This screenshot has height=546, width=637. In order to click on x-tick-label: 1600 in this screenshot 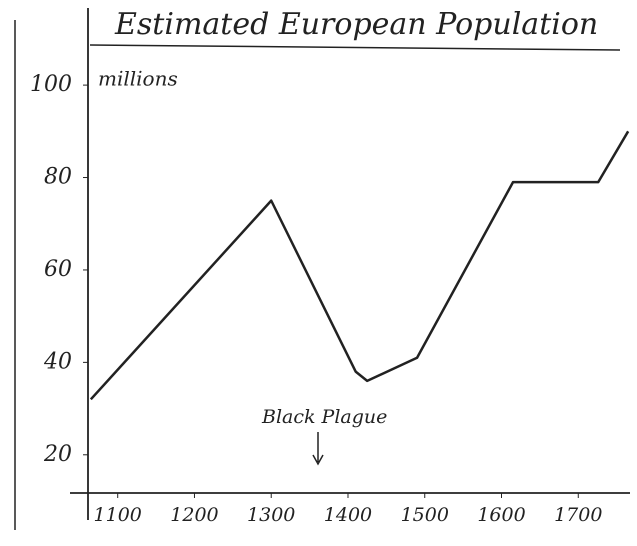, I will do `click(501, 515)`.